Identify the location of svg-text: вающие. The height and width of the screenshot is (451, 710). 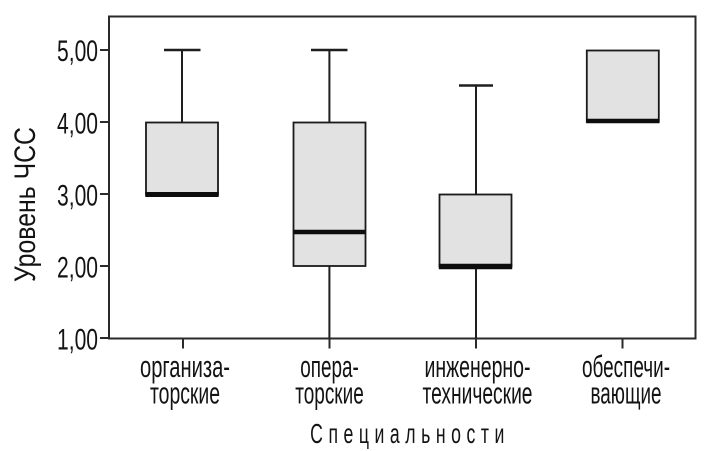
(626, 393).